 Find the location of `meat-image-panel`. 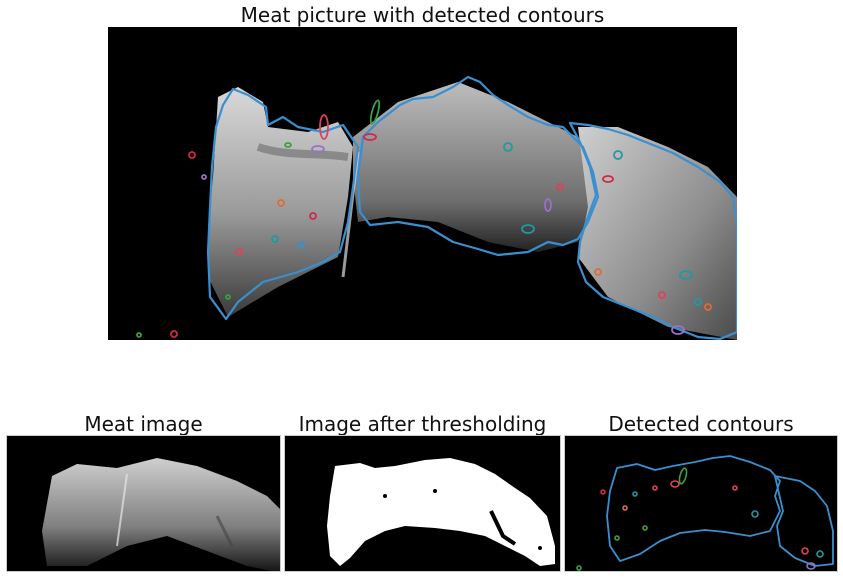

meat-image-panel is located at coordinates (143, 503).